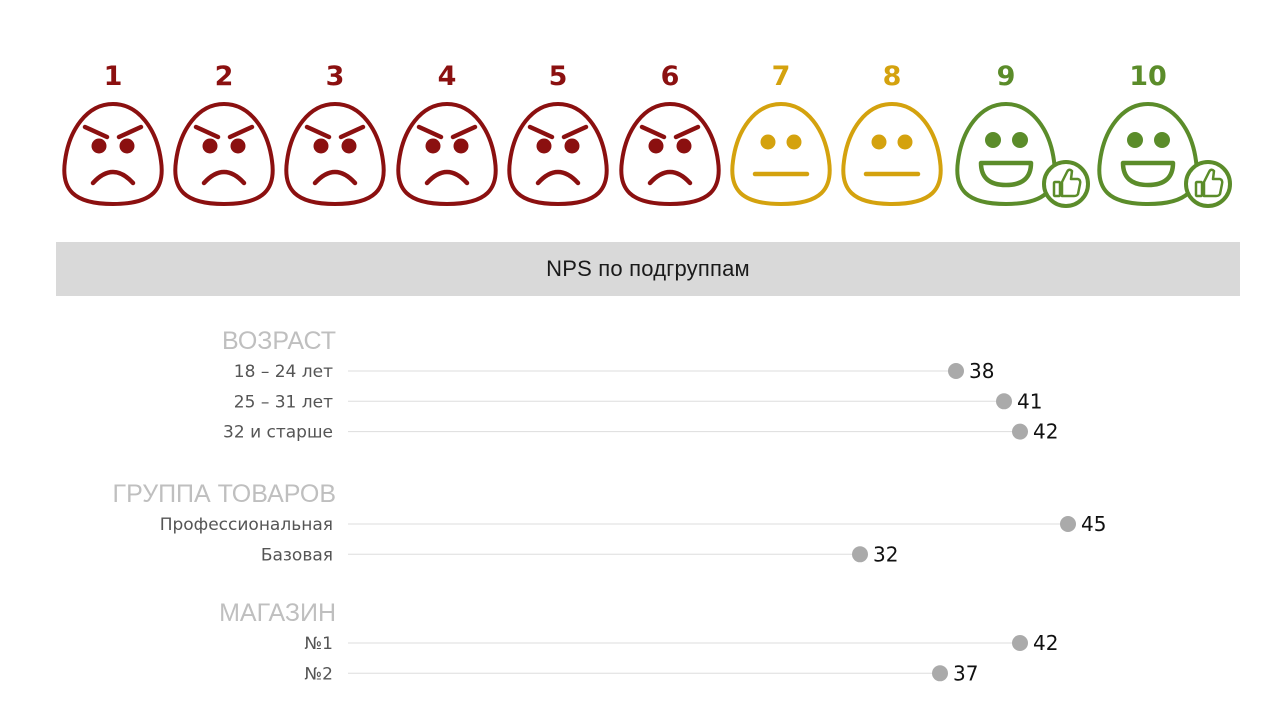  What do you see at coordinates (297, 555) in the screenshot?
I see `row-label: Базовая` at bounding box center [297, 555].